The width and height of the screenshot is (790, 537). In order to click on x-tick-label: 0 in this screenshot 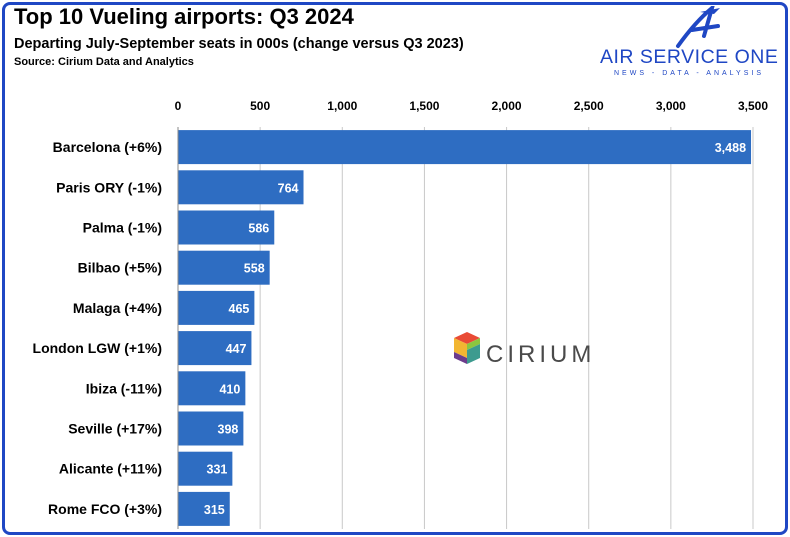, I will do `click(178, 106)`.